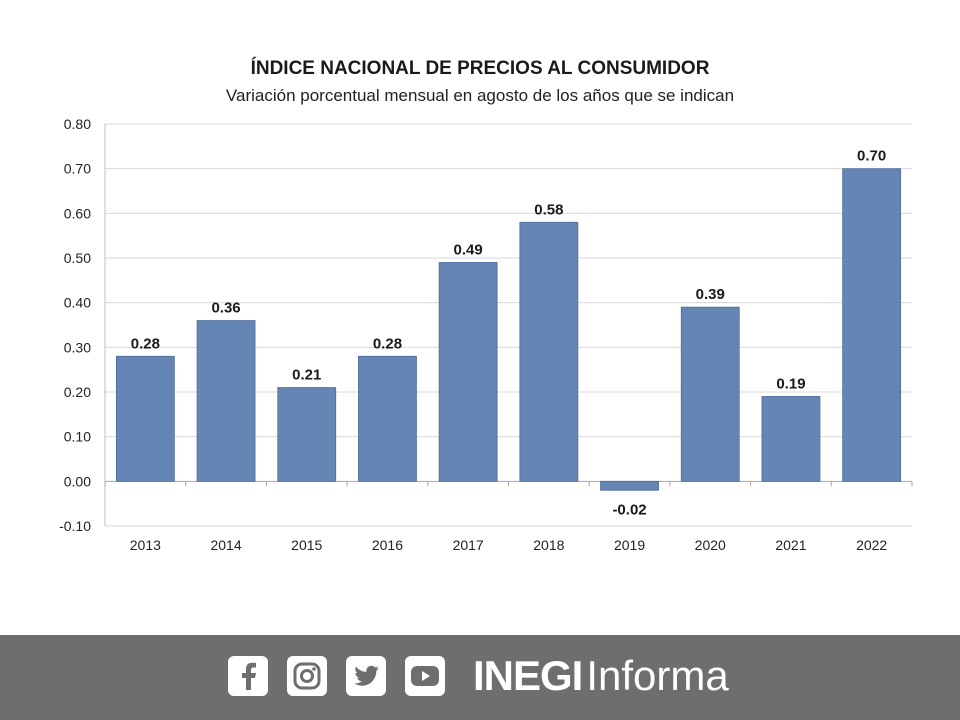  I want to click on inegi-informa-logo: INEGIInforma, so click(601, 676).